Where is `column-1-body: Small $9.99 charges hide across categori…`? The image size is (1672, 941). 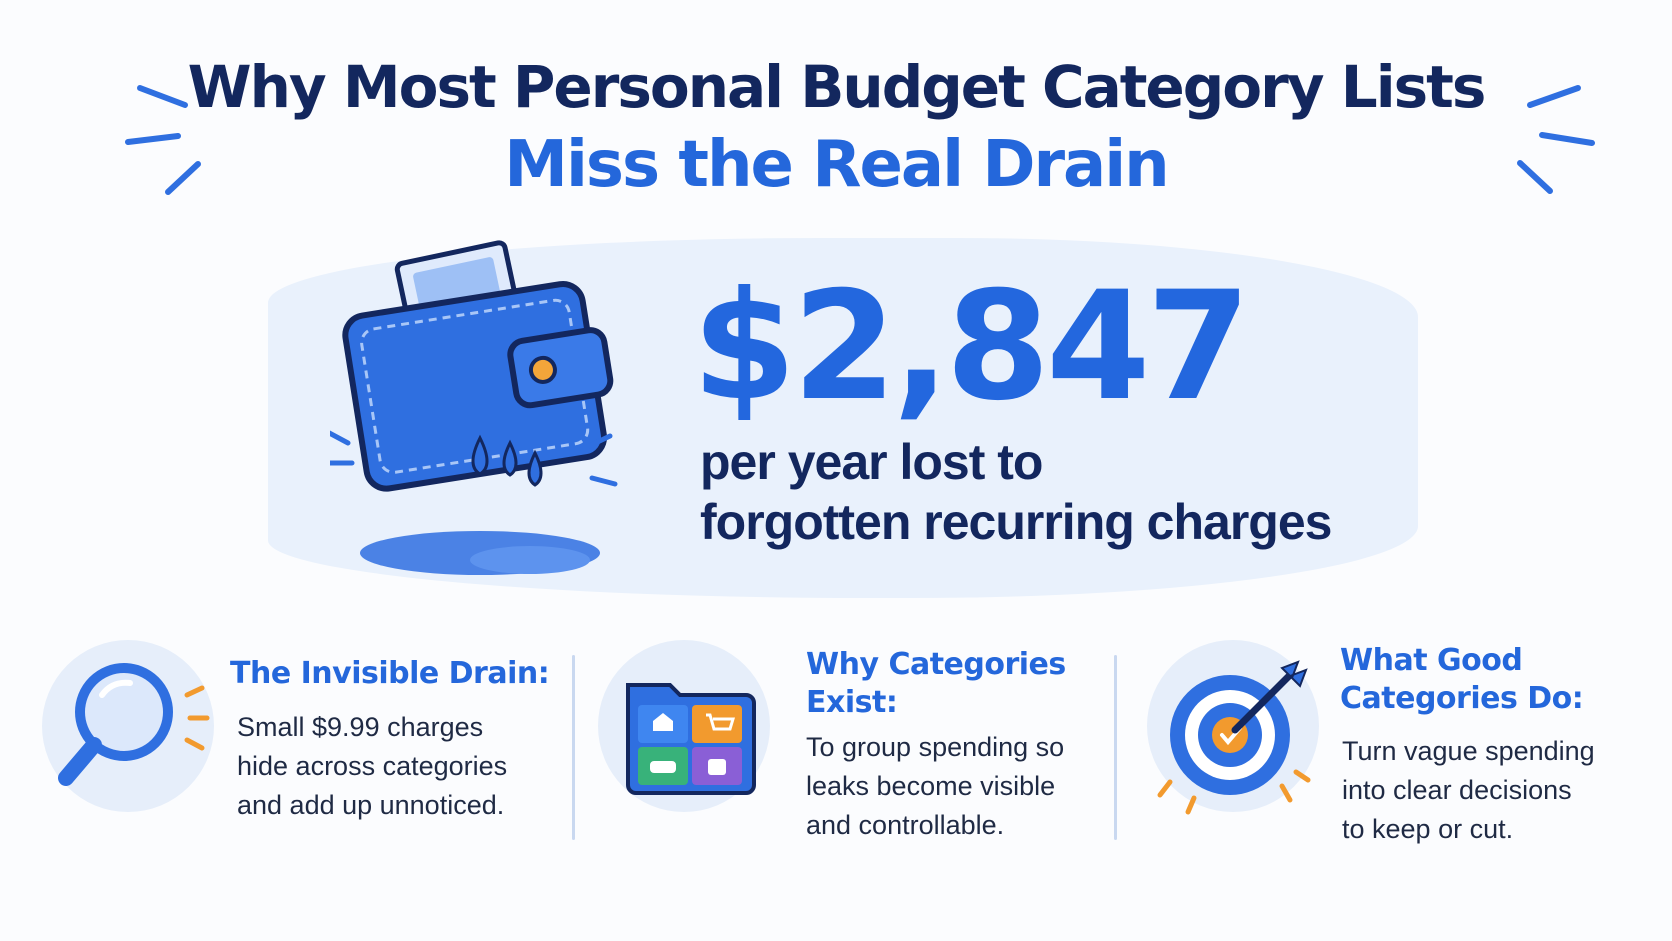
column-1-body: Small $9.99 charges hide across categori… is located at coordinates (372, 766).